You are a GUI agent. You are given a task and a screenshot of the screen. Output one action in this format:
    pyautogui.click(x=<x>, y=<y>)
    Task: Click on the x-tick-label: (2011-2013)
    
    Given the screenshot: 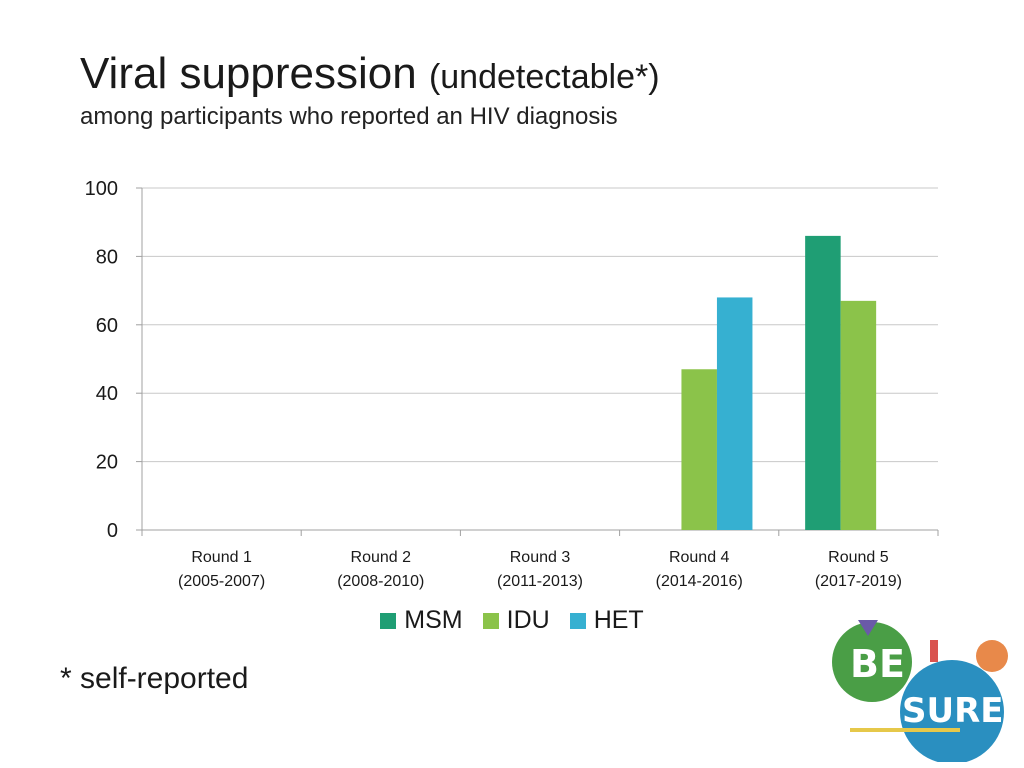 What is the action you would take?
    pyautogui.click(x=540, y=581)
    